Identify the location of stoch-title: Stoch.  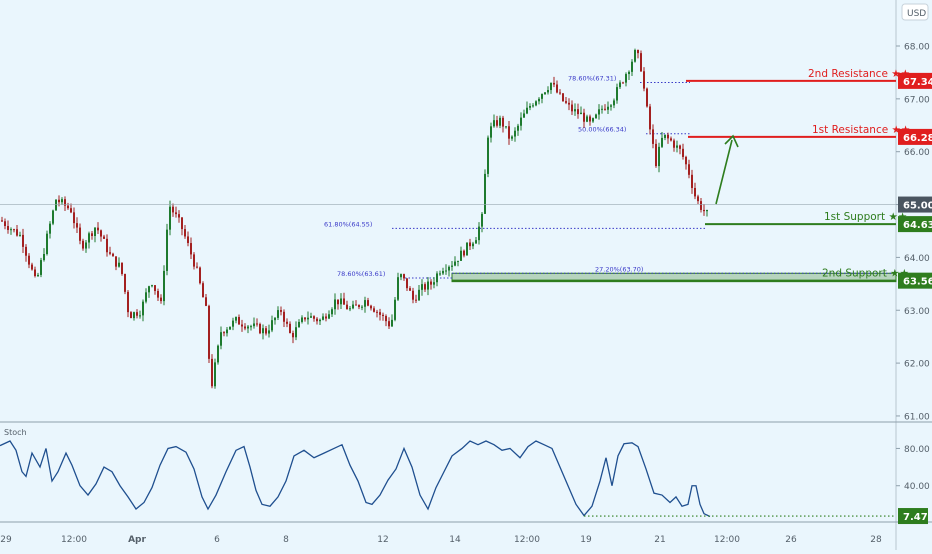
(15, 432).